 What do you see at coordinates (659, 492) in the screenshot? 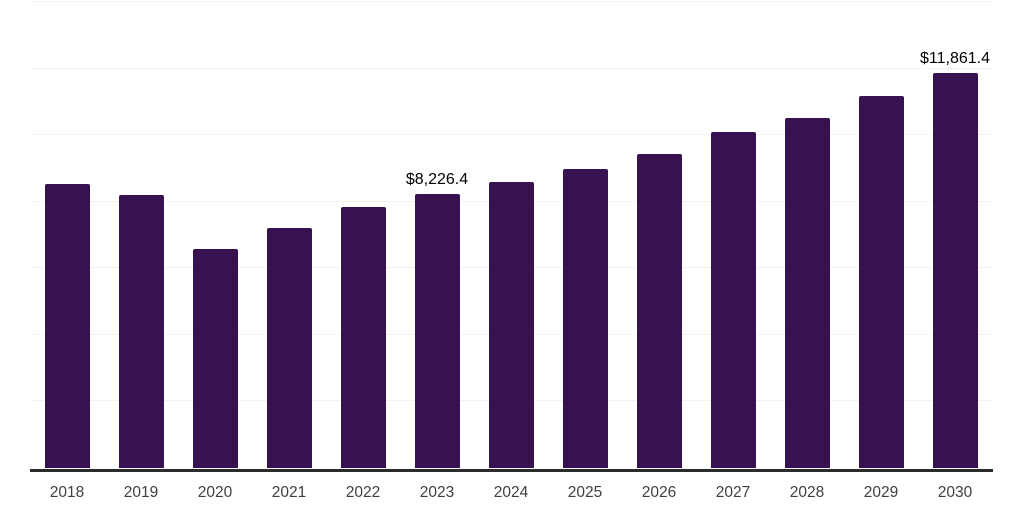
I see `x-tick-label-2026: 2026` at bounding box center [659, 492].